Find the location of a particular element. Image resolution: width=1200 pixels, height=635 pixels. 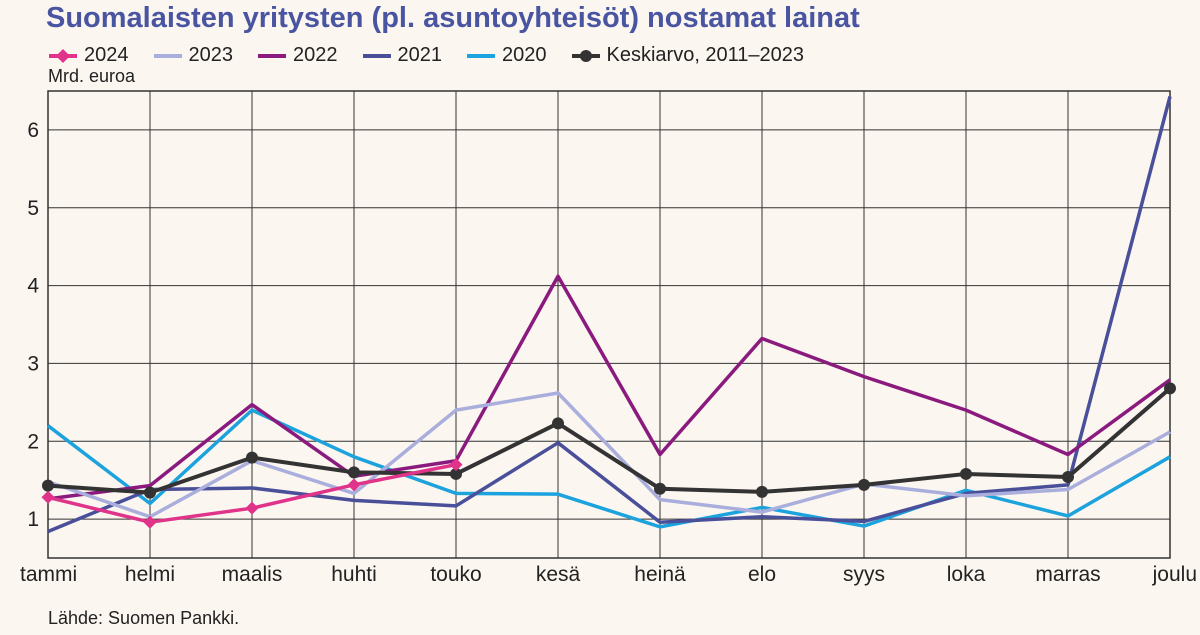

x-tick-label-loka: loka is located at coordinates (966, 574).